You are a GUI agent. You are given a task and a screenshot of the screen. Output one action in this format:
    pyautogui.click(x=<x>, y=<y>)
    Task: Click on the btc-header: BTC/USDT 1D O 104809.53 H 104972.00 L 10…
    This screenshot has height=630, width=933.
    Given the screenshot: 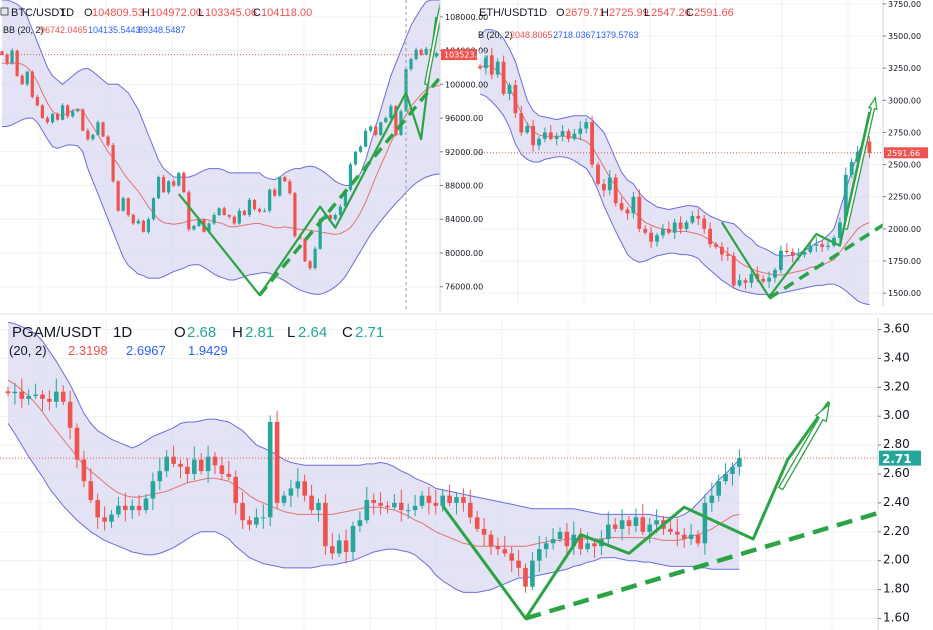 What is the action you would take?
    pyautogui.click(x=156, y=21)
    